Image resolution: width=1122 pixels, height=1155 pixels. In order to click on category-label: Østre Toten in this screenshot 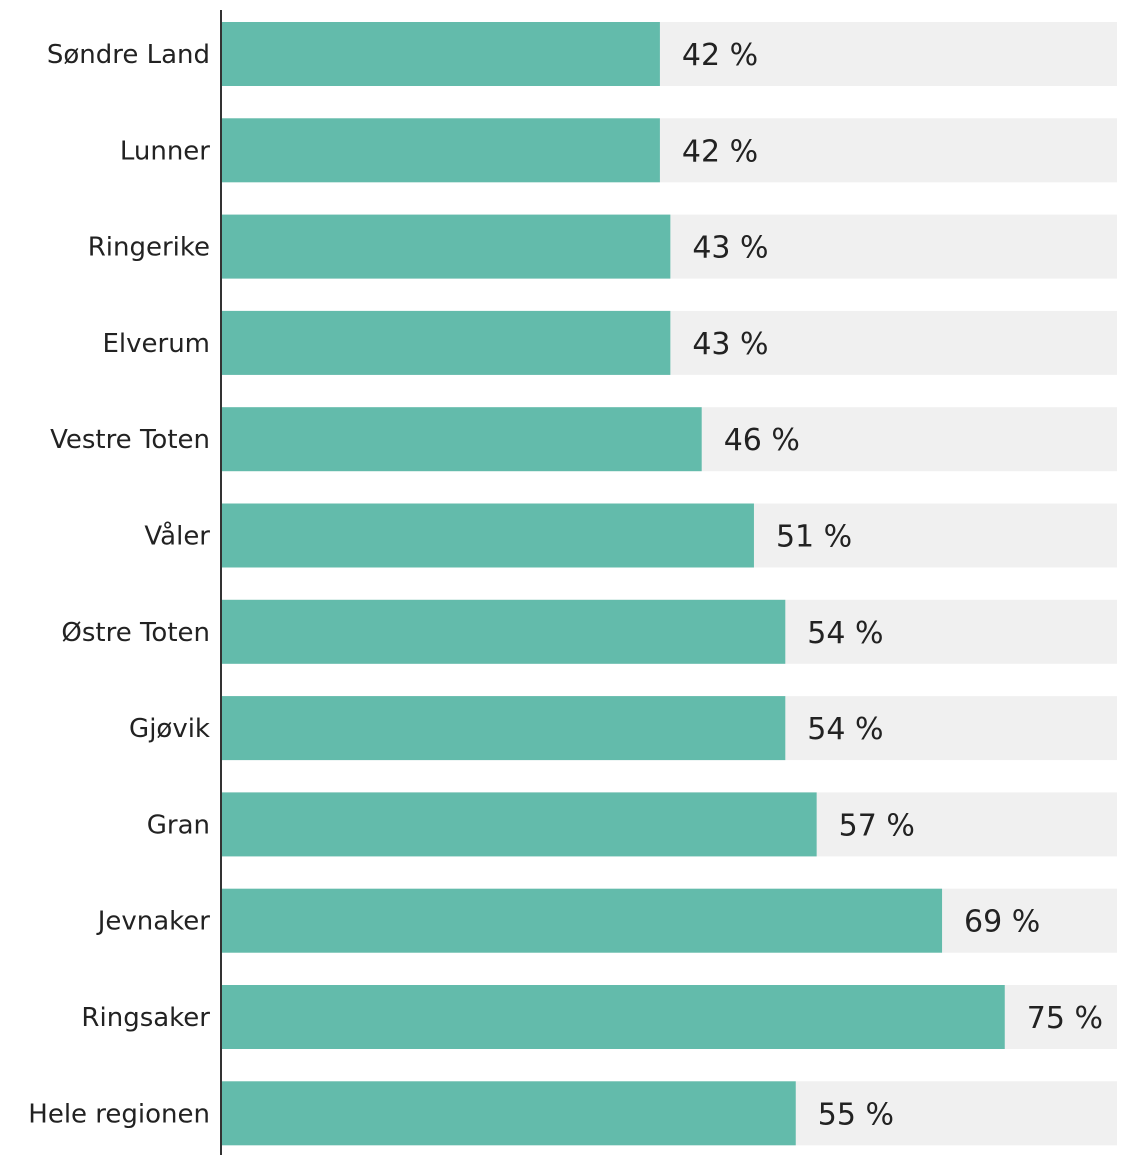, I will do `click(135, 633)`.